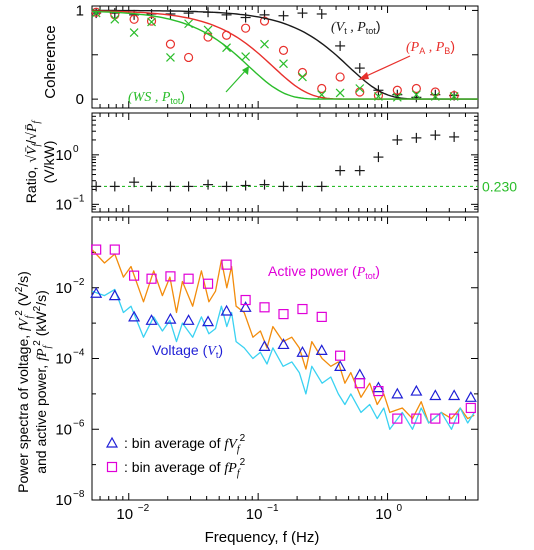  What do you see at coordinates (185, 444) in the screenshot?
I see `legend-entry: : bin average of fVf2` at bounding box center [185, 444].